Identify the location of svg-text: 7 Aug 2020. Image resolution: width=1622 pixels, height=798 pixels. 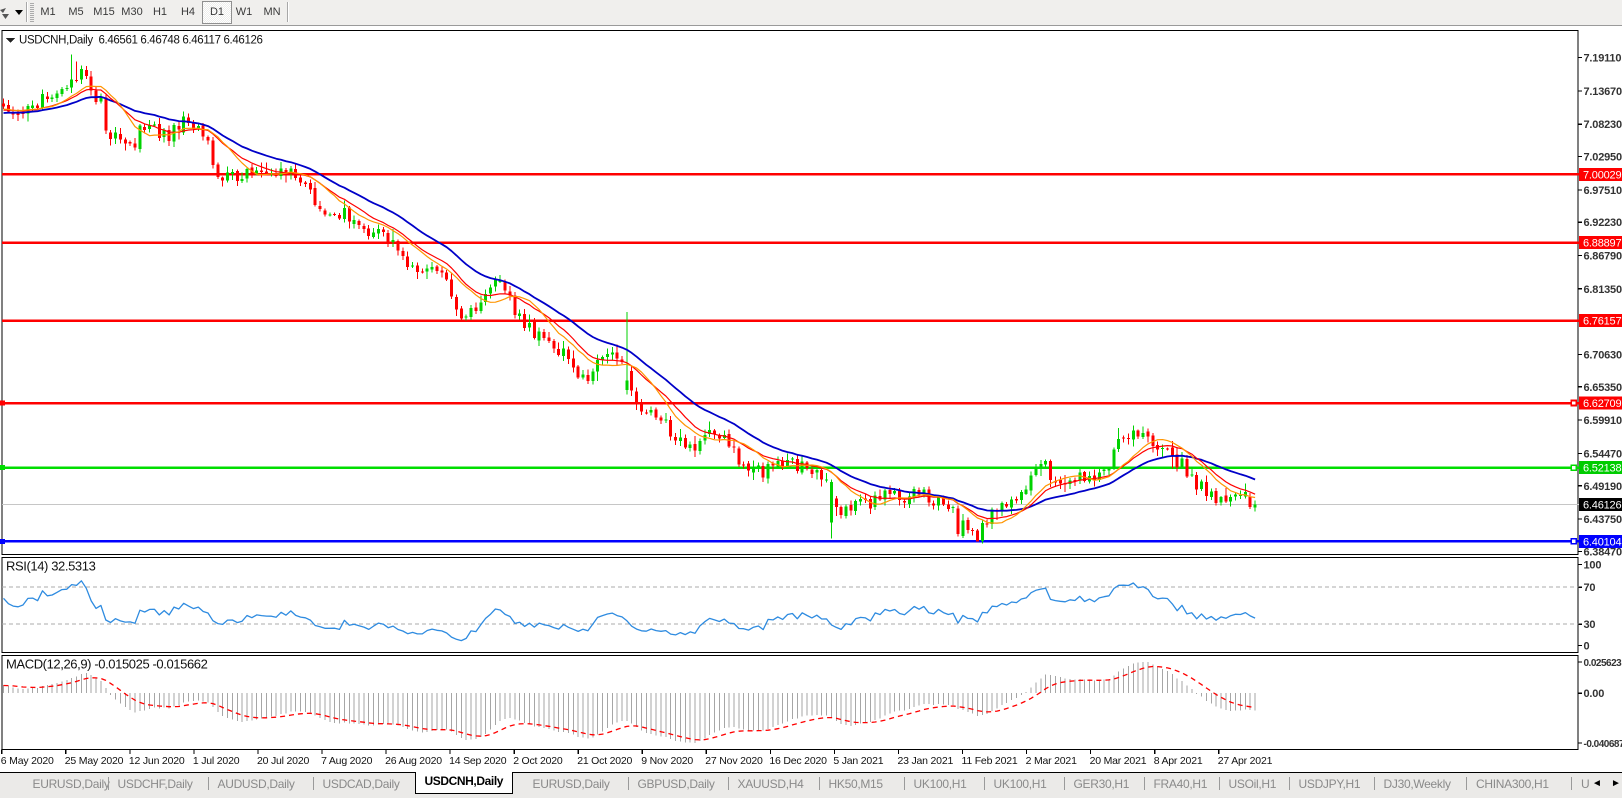
(346, 761).